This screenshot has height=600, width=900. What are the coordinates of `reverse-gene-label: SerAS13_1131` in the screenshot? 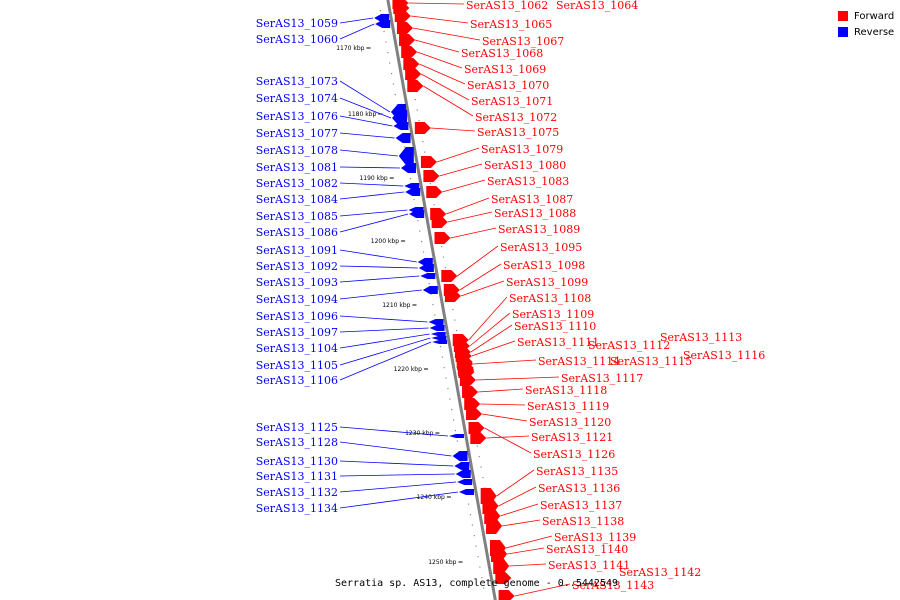 It's located at (297, 476).